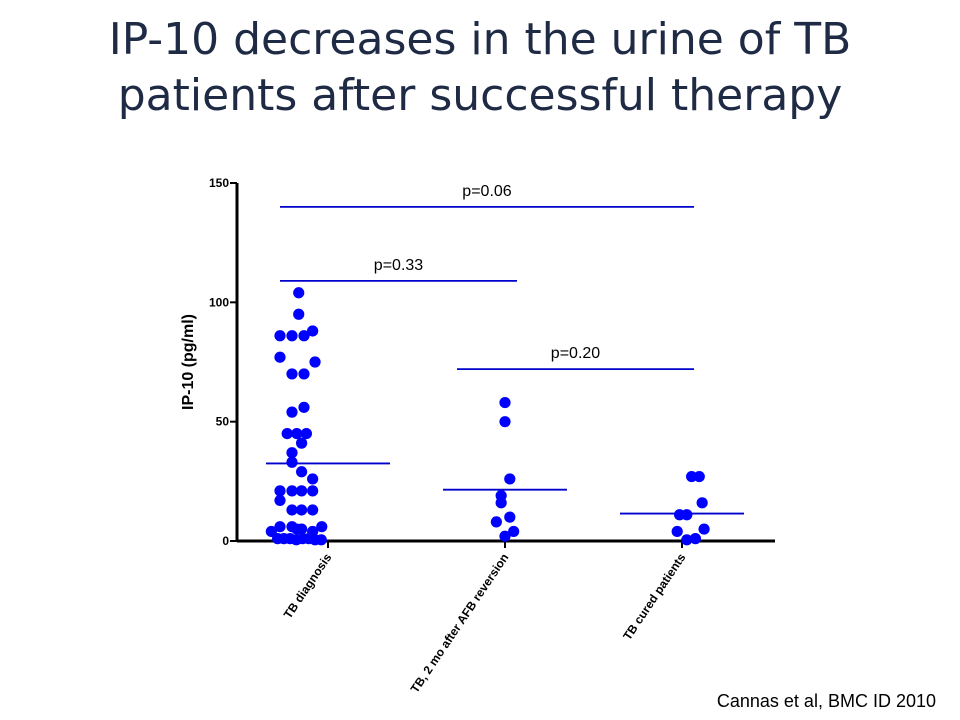 The width and height of the screenshot is (960, 720). What do you see at coordinates (308, 586) in the screenshot?
I see `x-tick-label: TB diagnosis` at bounding box center [308, 586].